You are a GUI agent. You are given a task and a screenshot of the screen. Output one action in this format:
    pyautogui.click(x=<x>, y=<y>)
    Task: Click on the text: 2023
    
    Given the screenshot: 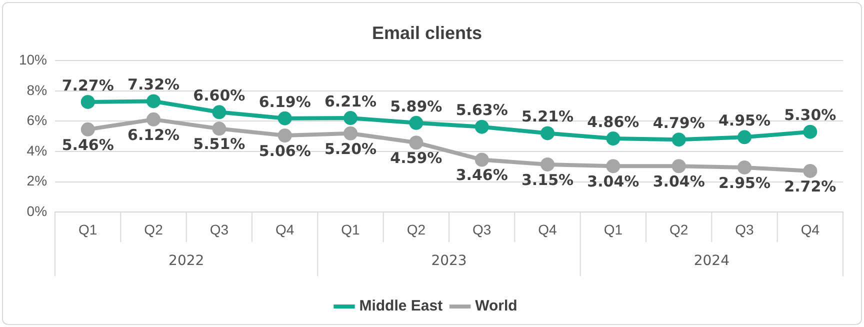 What is the action you would take?
    pyautogui.click(x=449, y=260)
    